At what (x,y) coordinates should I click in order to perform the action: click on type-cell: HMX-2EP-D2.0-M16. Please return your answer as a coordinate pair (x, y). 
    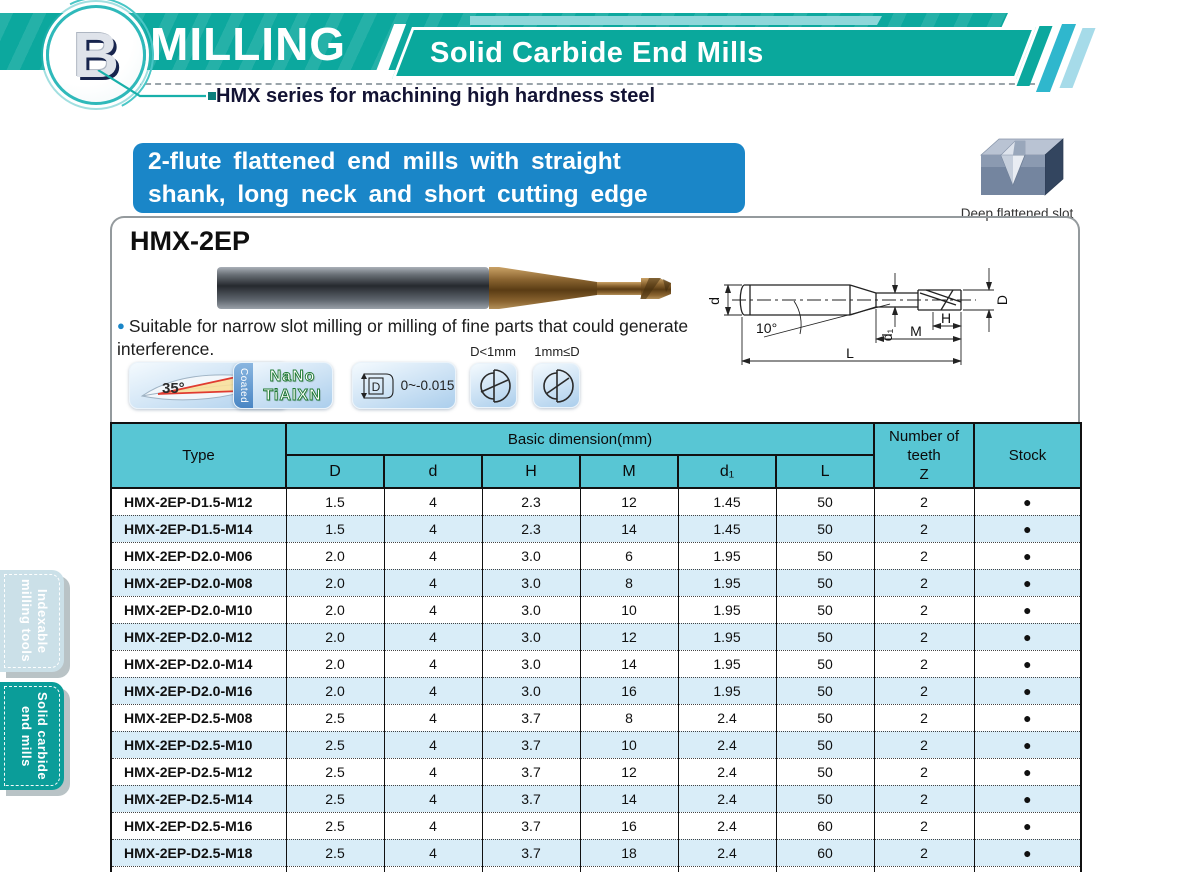
    Looking at the image, I should click on (198, 690).